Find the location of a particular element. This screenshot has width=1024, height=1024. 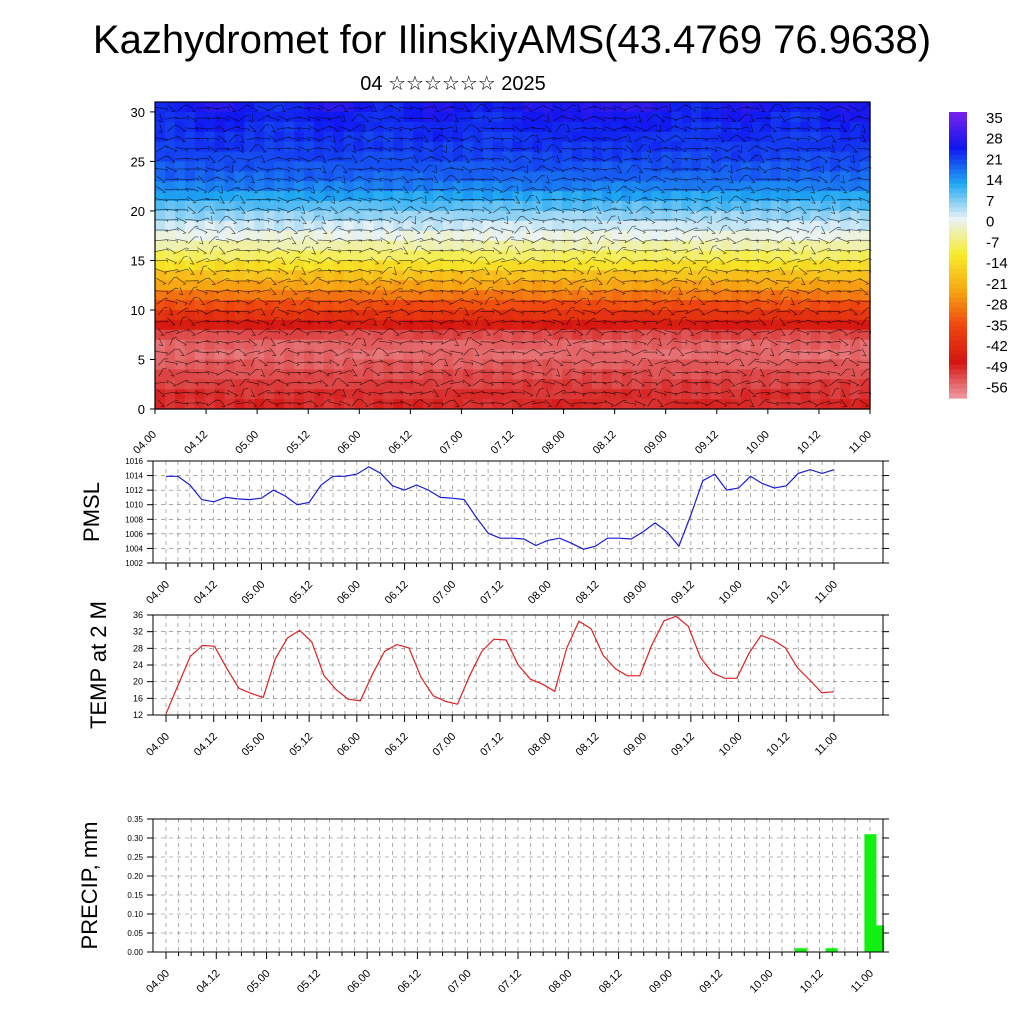

x-tick-label: 11.00 is located at coordinates (826, 592).